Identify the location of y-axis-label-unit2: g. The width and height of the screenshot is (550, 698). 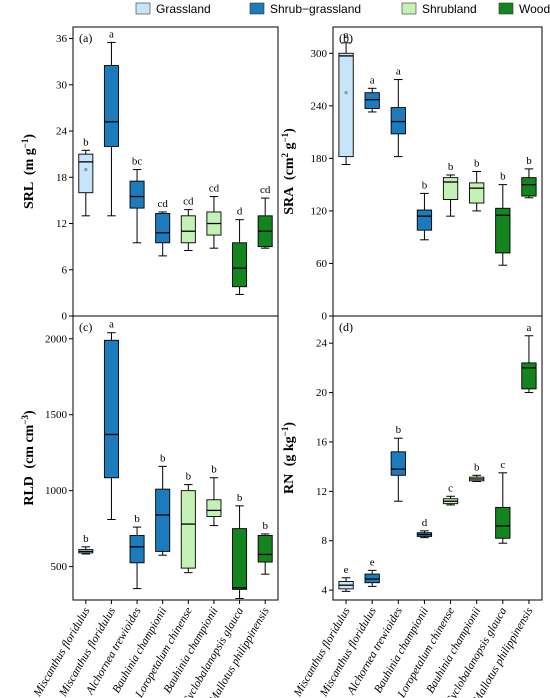
(289, 148).